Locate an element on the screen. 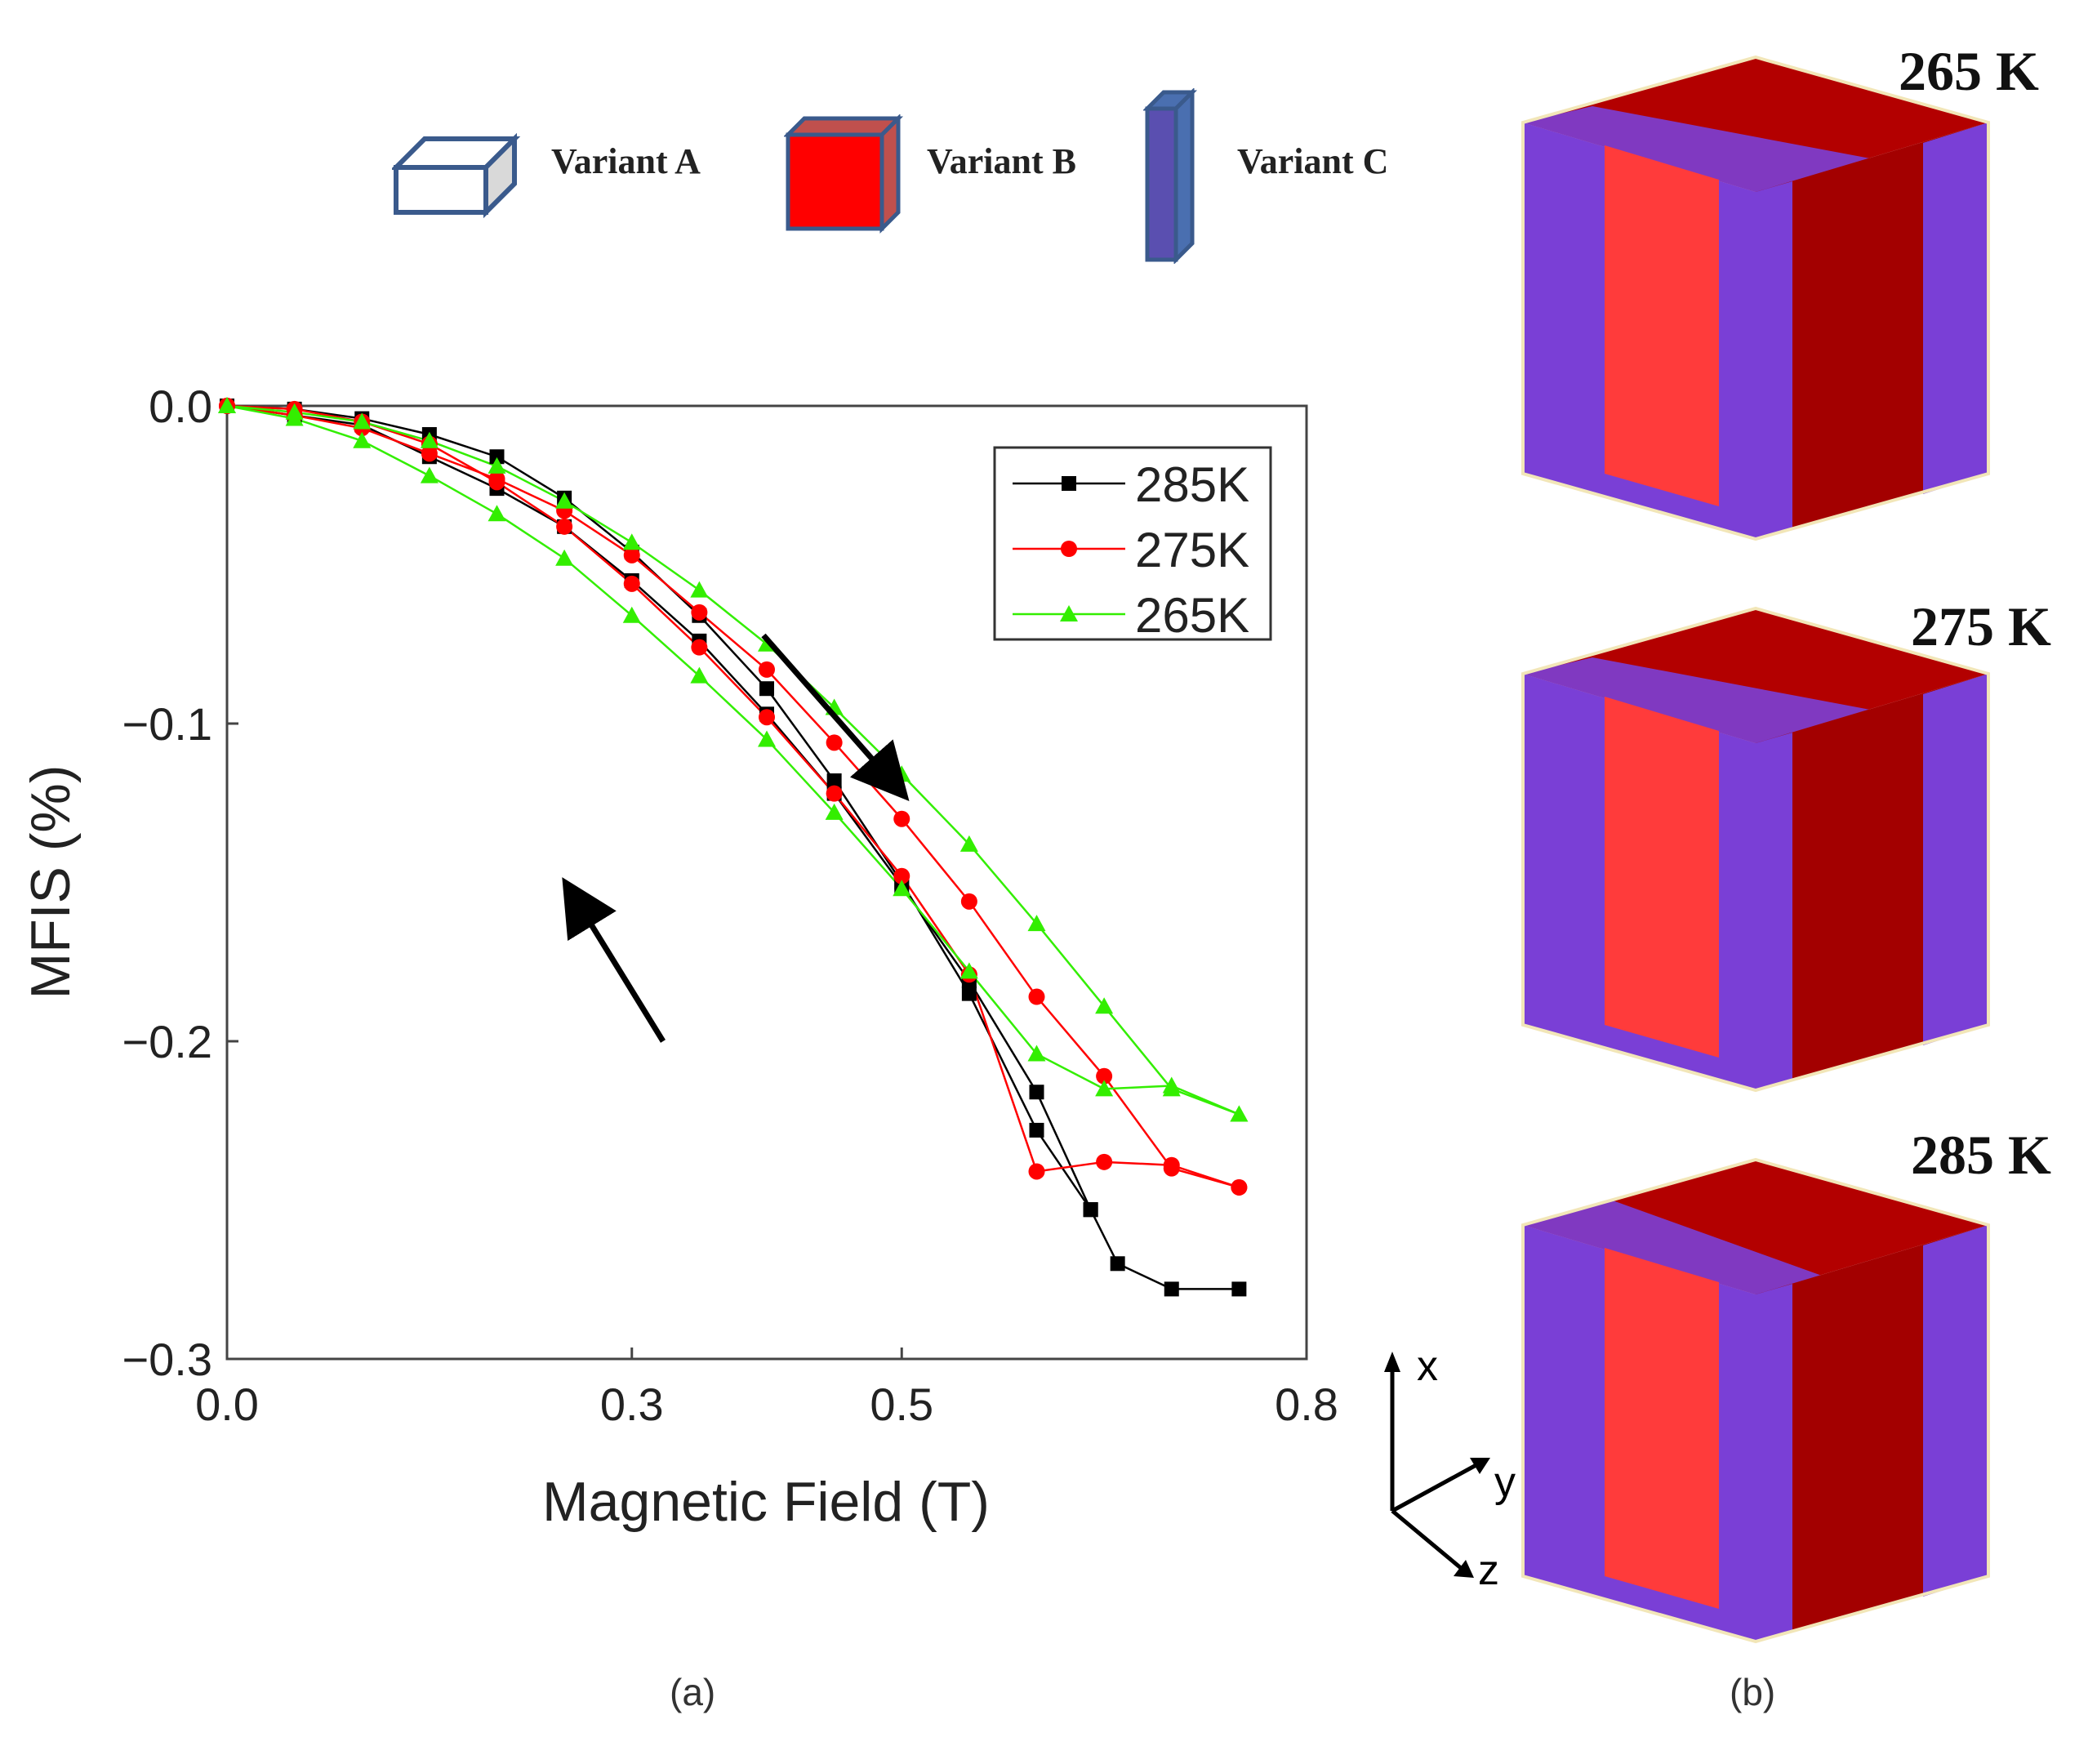  y-axis-label: MFIS (%) is located at coordinates (51, 881).